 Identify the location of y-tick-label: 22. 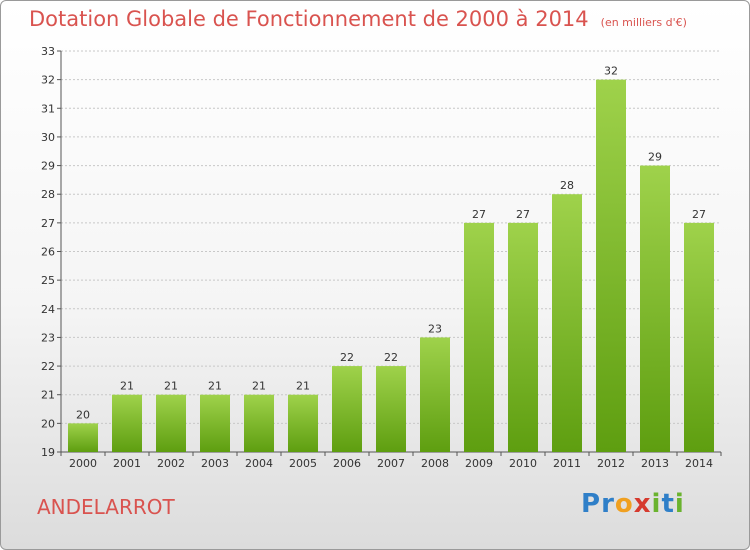
(48, 366).